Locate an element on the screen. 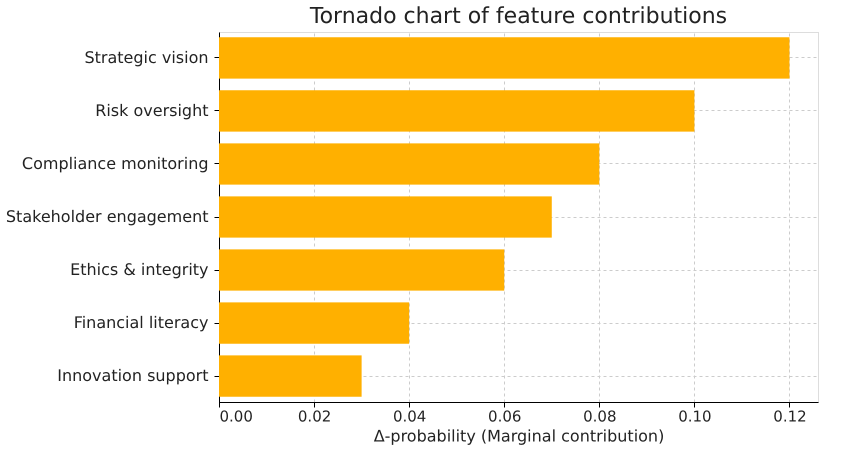 The image size is (850, 475). y-tick-label: Ethics & integrity is located at coordinates (139, 270).